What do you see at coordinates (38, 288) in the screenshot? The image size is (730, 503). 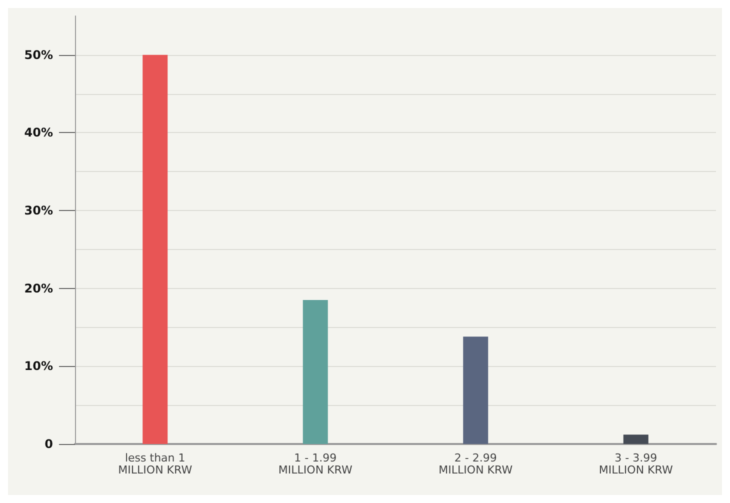 I see `y-tick-label: 20%` at bounding box center [38, 288].